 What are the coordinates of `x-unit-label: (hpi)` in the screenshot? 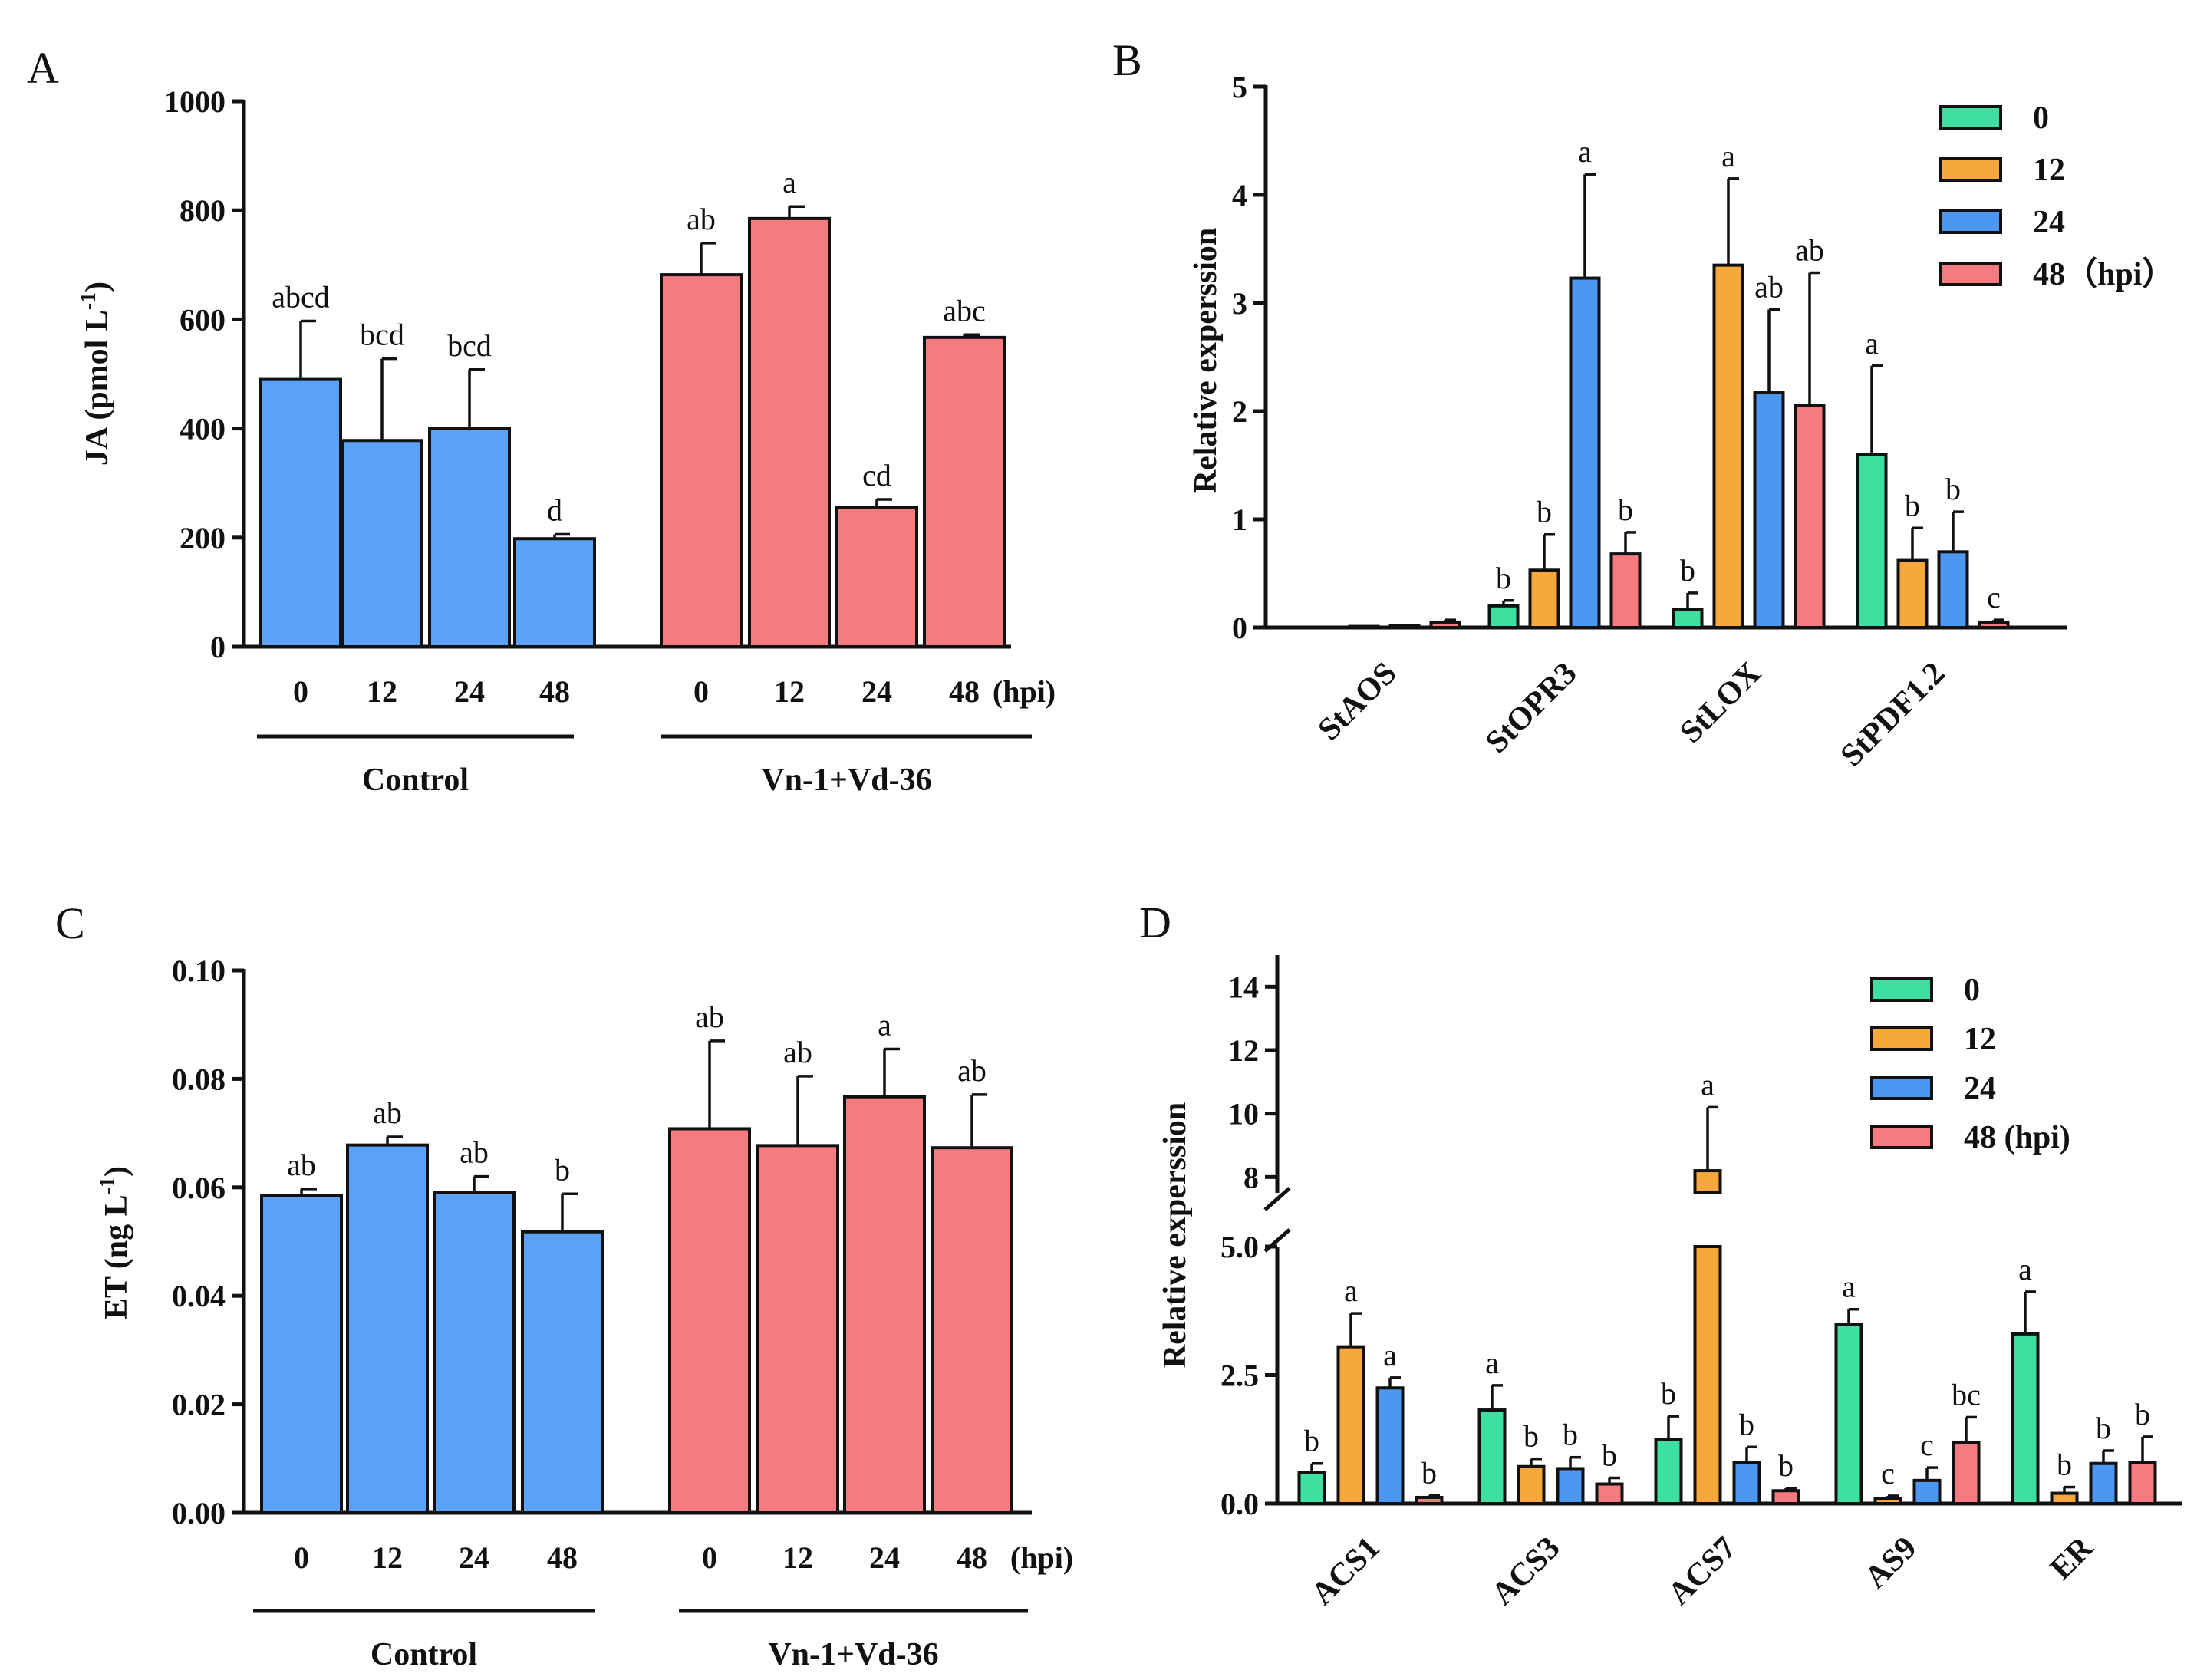 It's located at (1041, 1557).